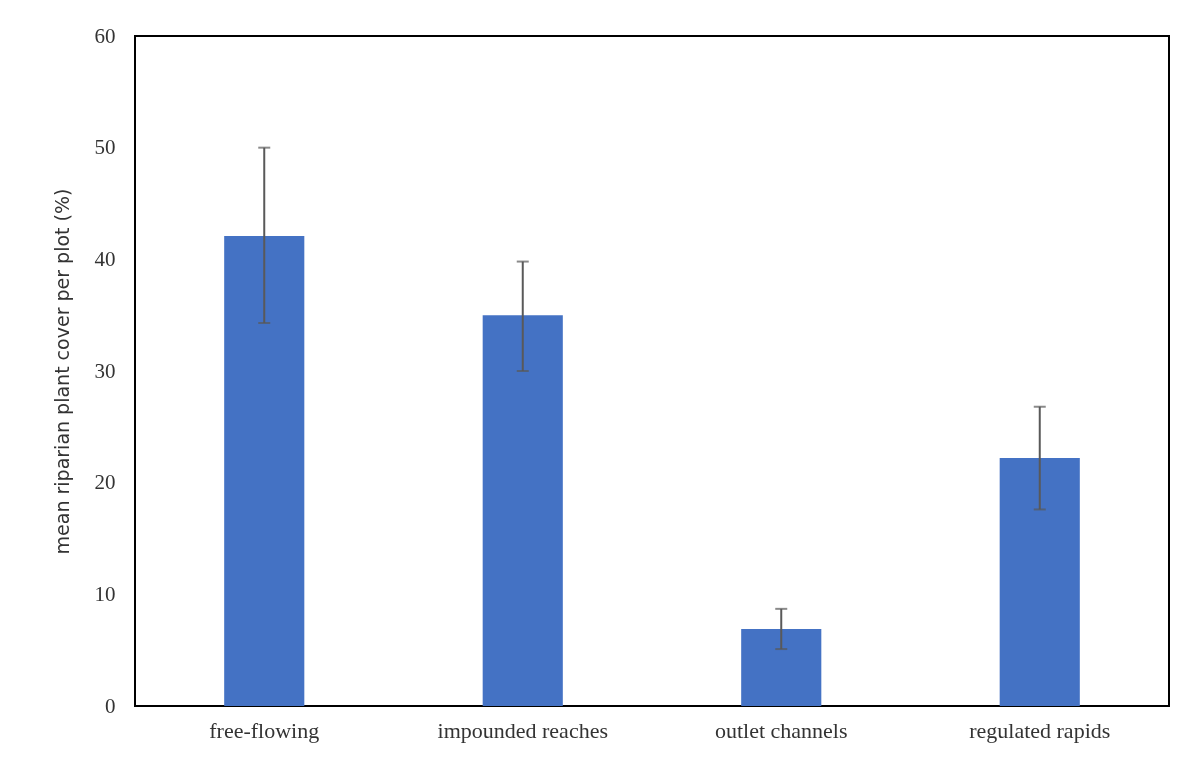 The image size is (1192, 765). I want to click on x-tick-label: free-flowing, so click(264, 730).